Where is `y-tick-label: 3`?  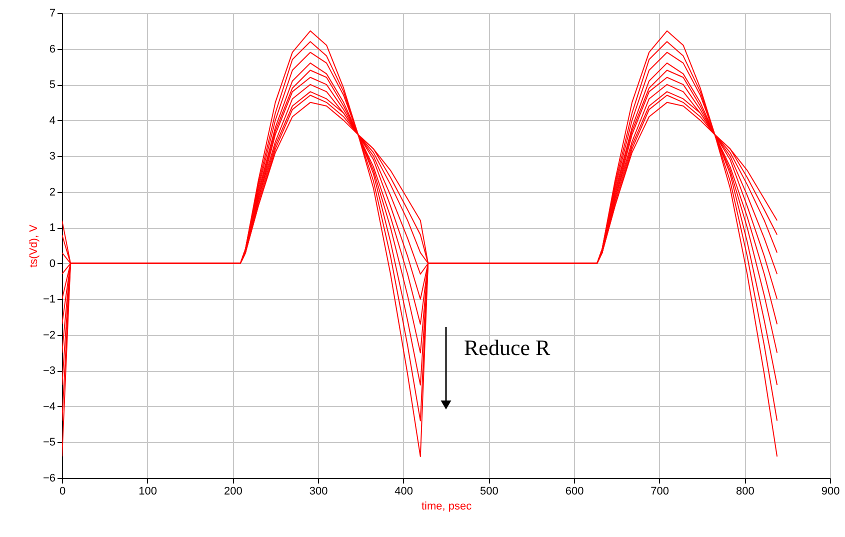 y-tick-label: 3 is located at coordinates (52, 156).